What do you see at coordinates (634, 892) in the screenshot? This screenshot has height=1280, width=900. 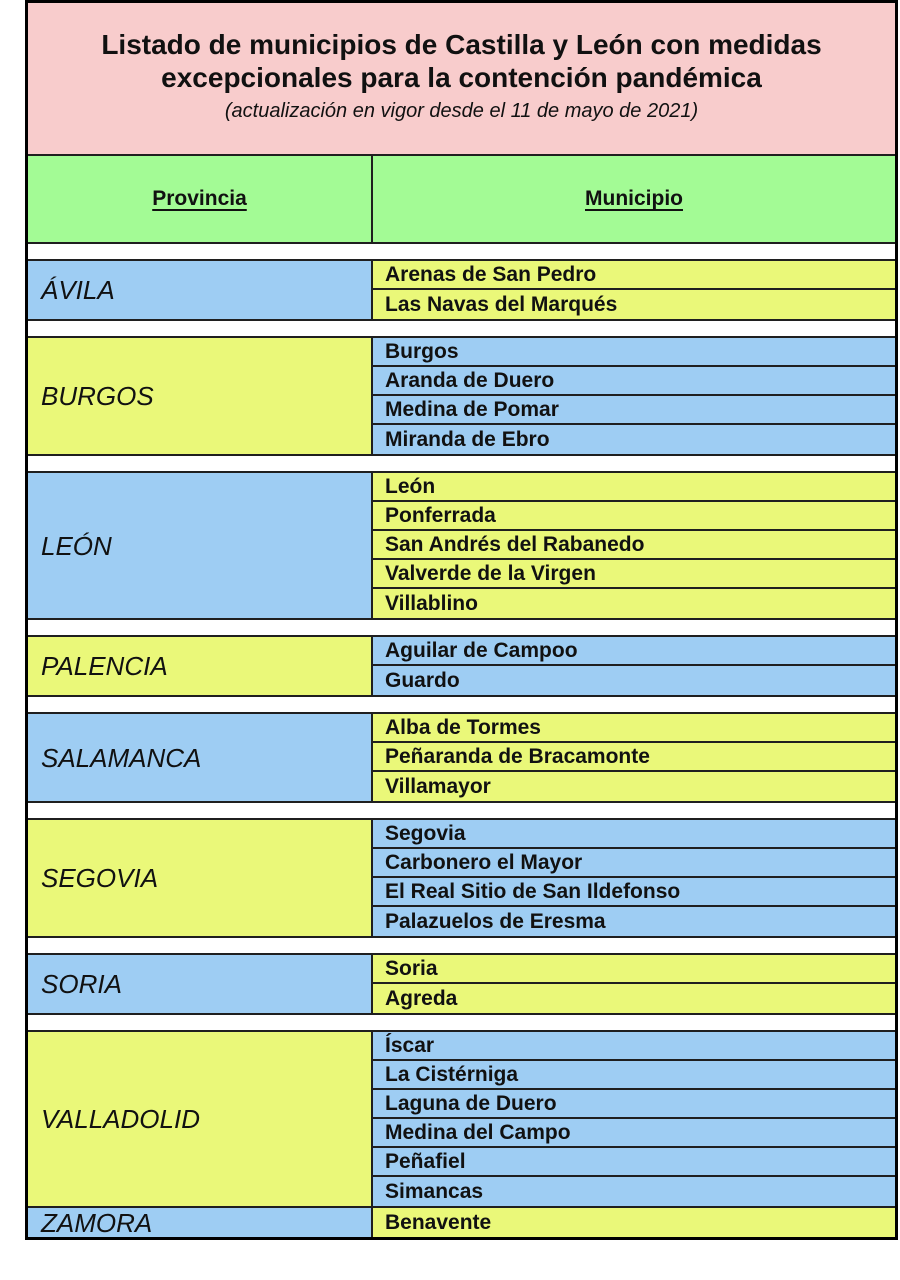 I see `municipality-cell: El Real Sitio de San Ildefonso` at bounding box center [634, 892].